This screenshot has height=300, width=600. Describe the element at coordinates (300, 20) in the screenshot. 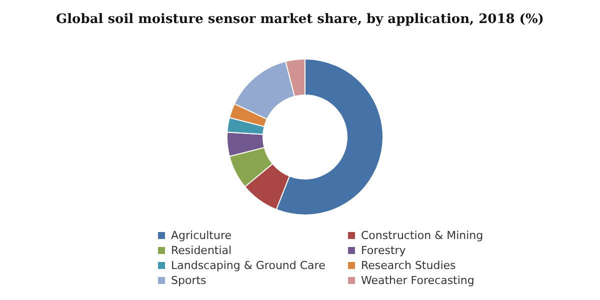

I see `chart-title: Global soil moisture sensor market share, by application, 2018 (%)` at that location.